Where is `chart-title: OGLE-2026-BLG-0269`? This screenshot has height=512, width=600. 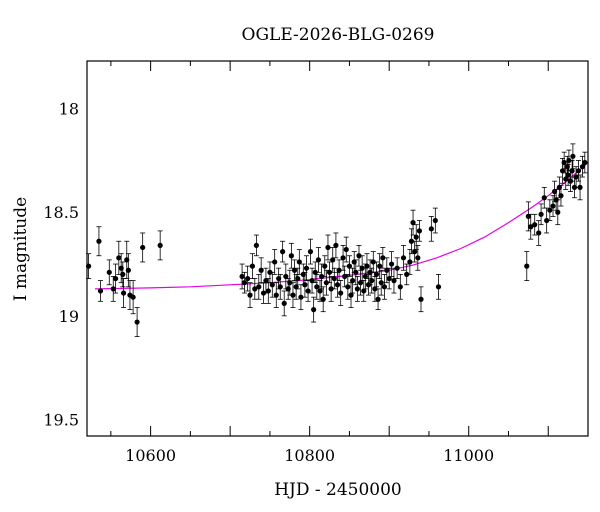 chart-title: OGLE-2026-BLG-0269 is located at coordinates (338, 35).